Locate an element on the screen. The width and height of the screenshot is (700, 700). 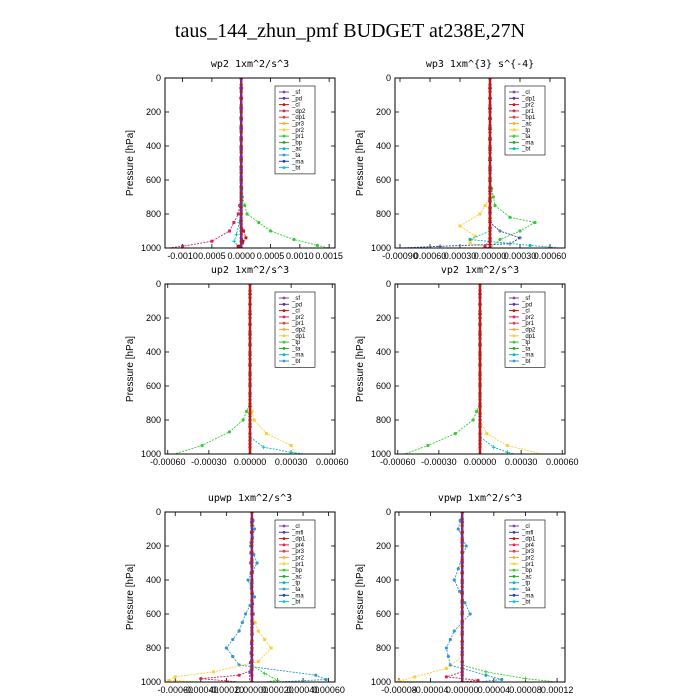
x-tick-label: -0.00030 is located at coordinates (439, 462).